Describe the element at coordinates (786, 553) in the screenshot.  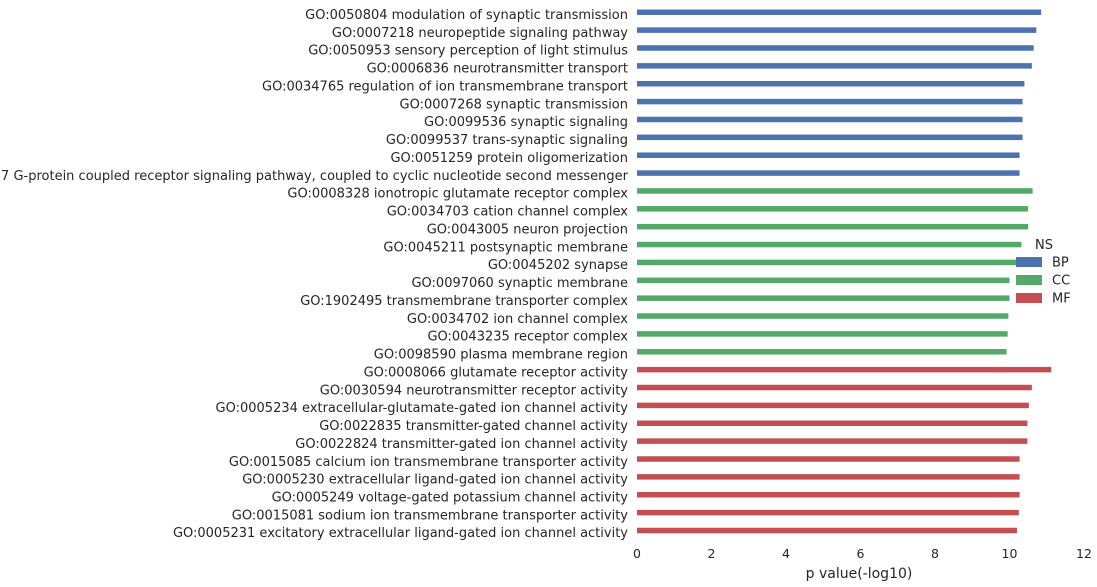
I see `x-tick-label: 4` at that location.